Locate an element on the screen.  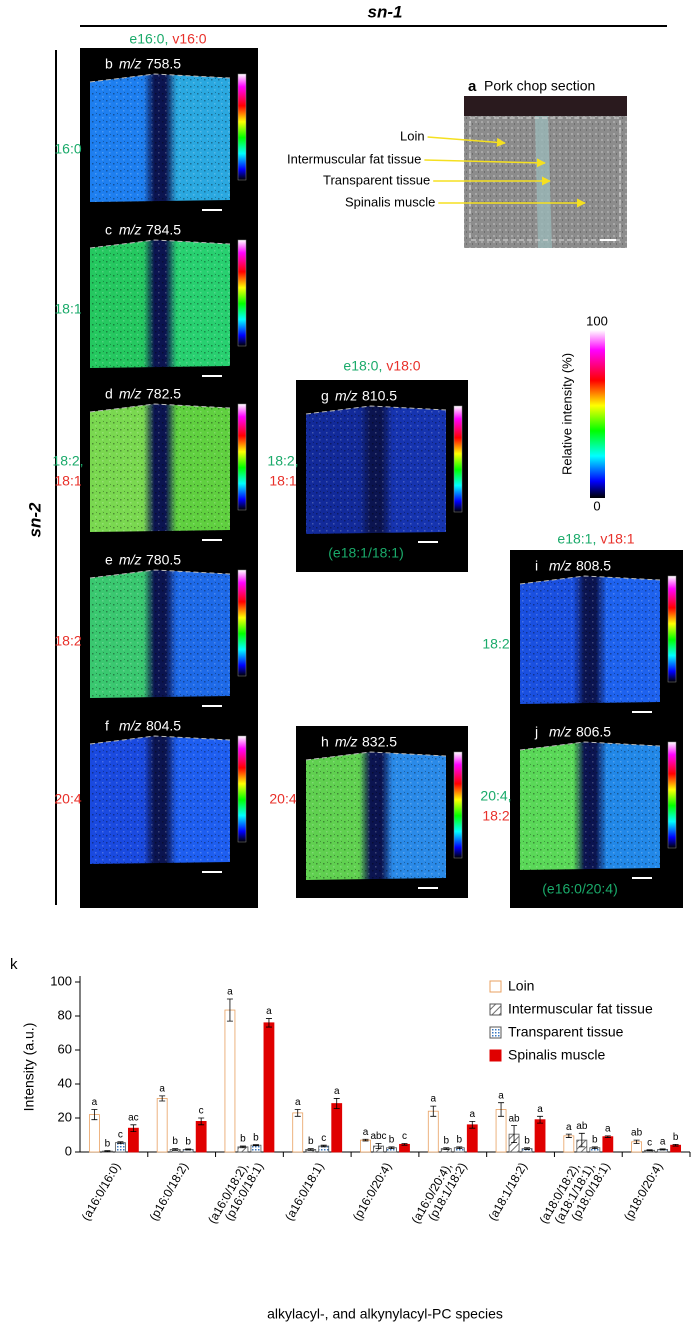
significance-letter: ac is located at coordinates (133, 1117).